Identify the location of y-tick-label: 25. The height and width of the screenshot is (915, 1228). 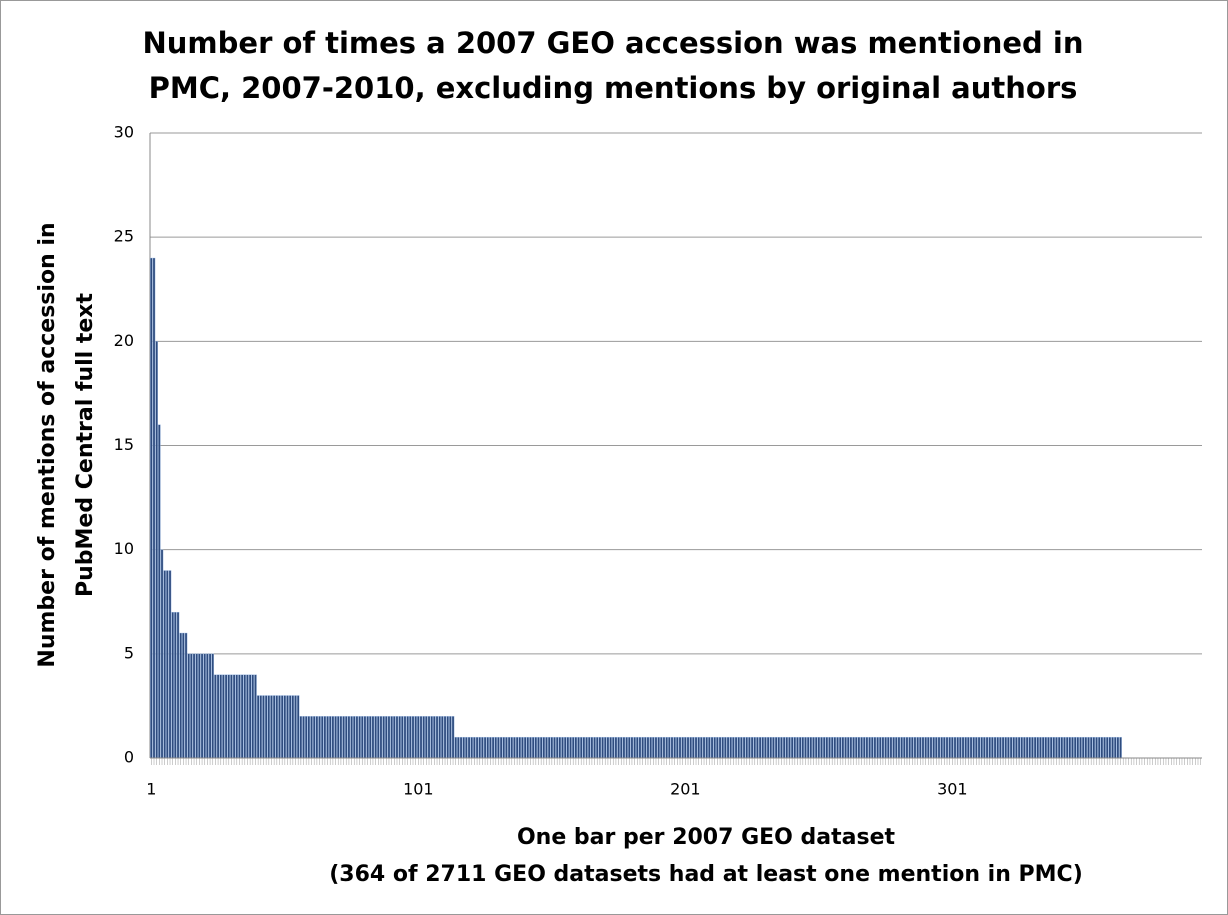
(124, 236).